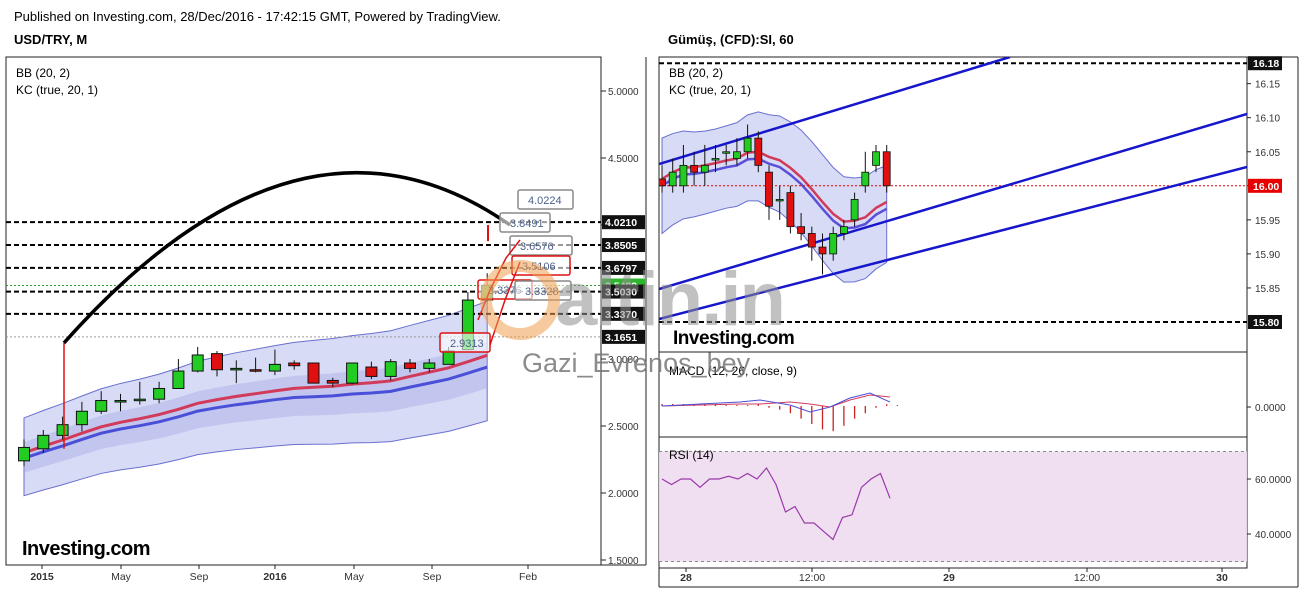 This screenshot has width=1304, height=589. I want to click on y-tick-label: 15.85, so click(1267, 289).